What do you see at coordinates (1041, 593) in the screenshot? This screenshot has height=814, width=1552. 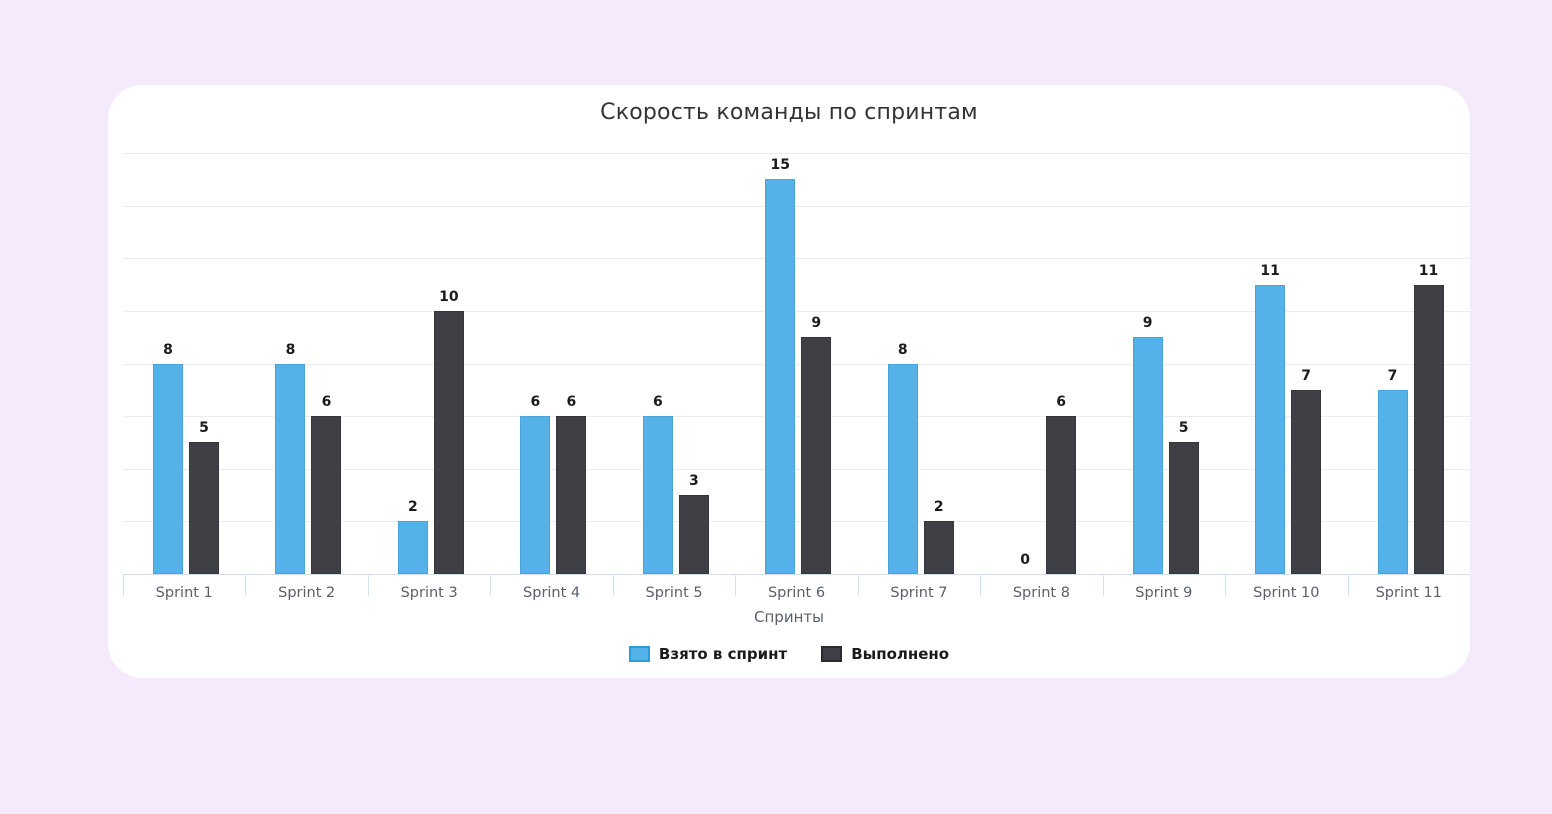 I see `x-axis-category-label: Sprint 8` at bounding box center [1041, 593].